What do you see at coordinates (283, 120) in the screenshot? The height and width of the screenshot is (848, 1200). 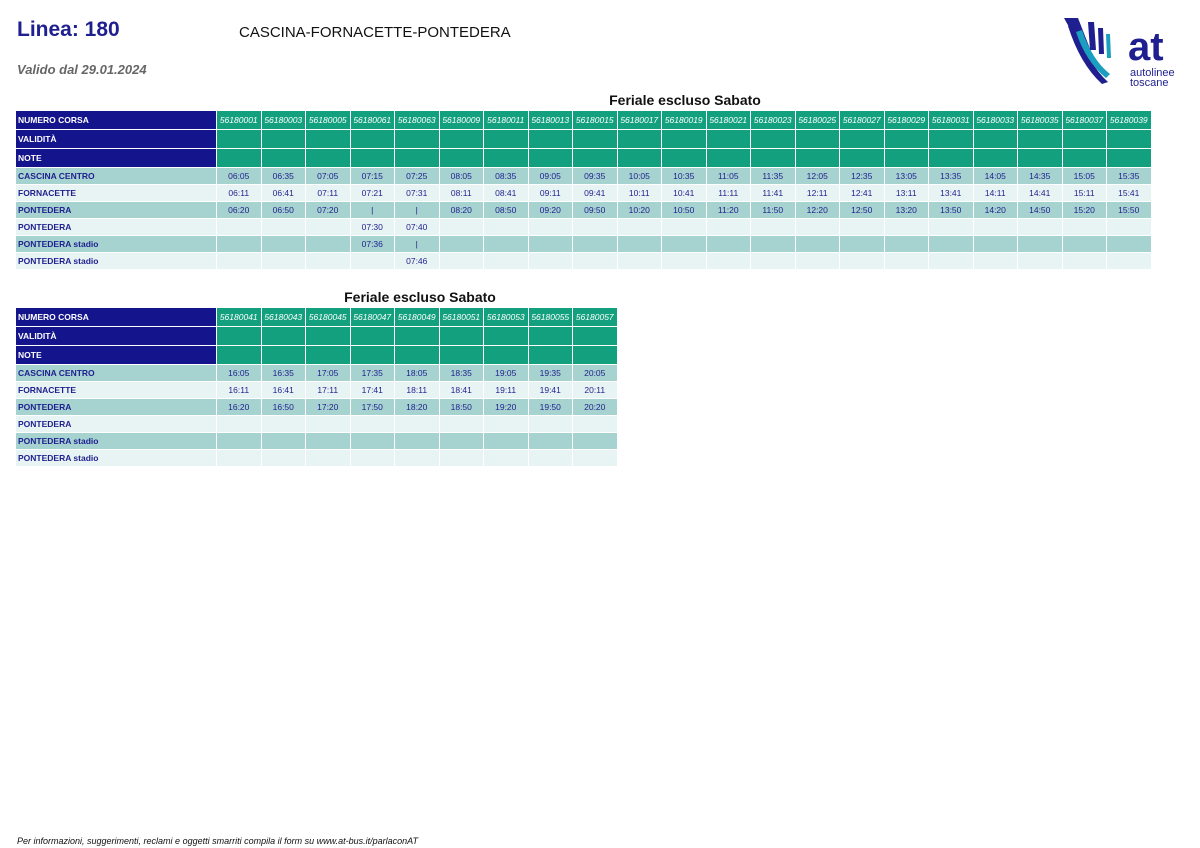 I see `numero-corsa-cell: 56180003` at bounding box center [283, 120].